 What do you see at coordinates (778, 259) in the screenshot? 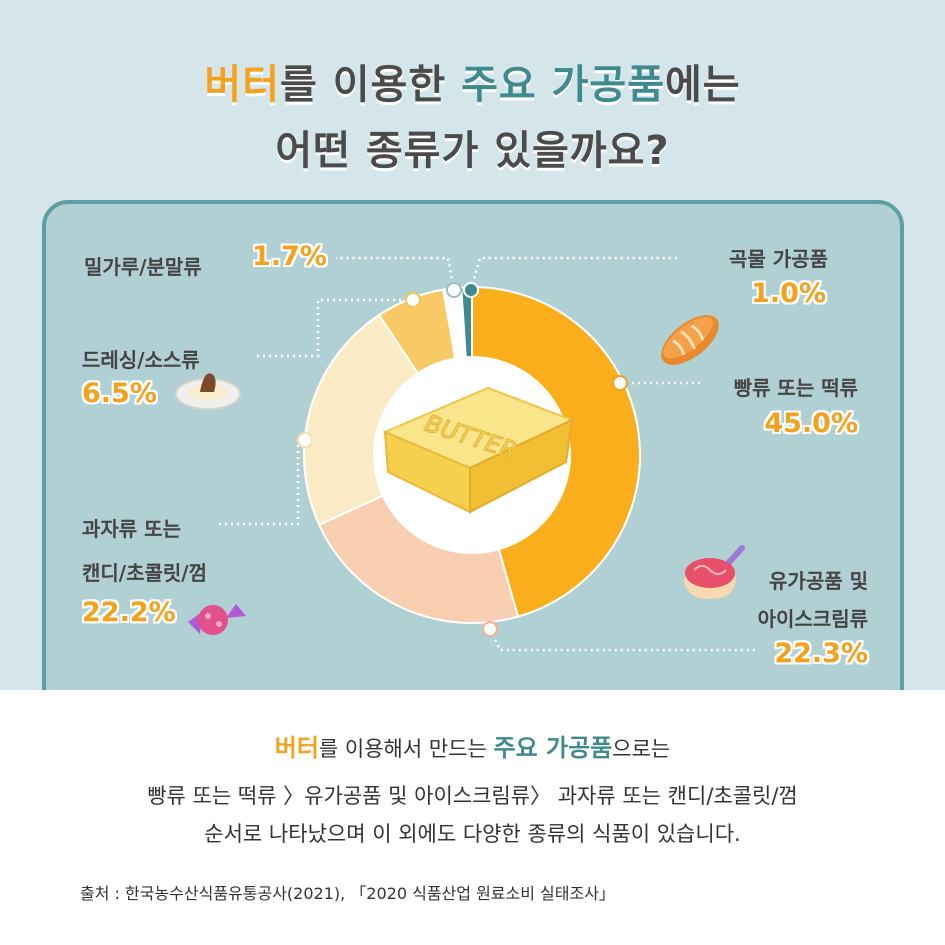
I see `label-grain-name: 곡물 가공품` at bounding box center [778, 259].